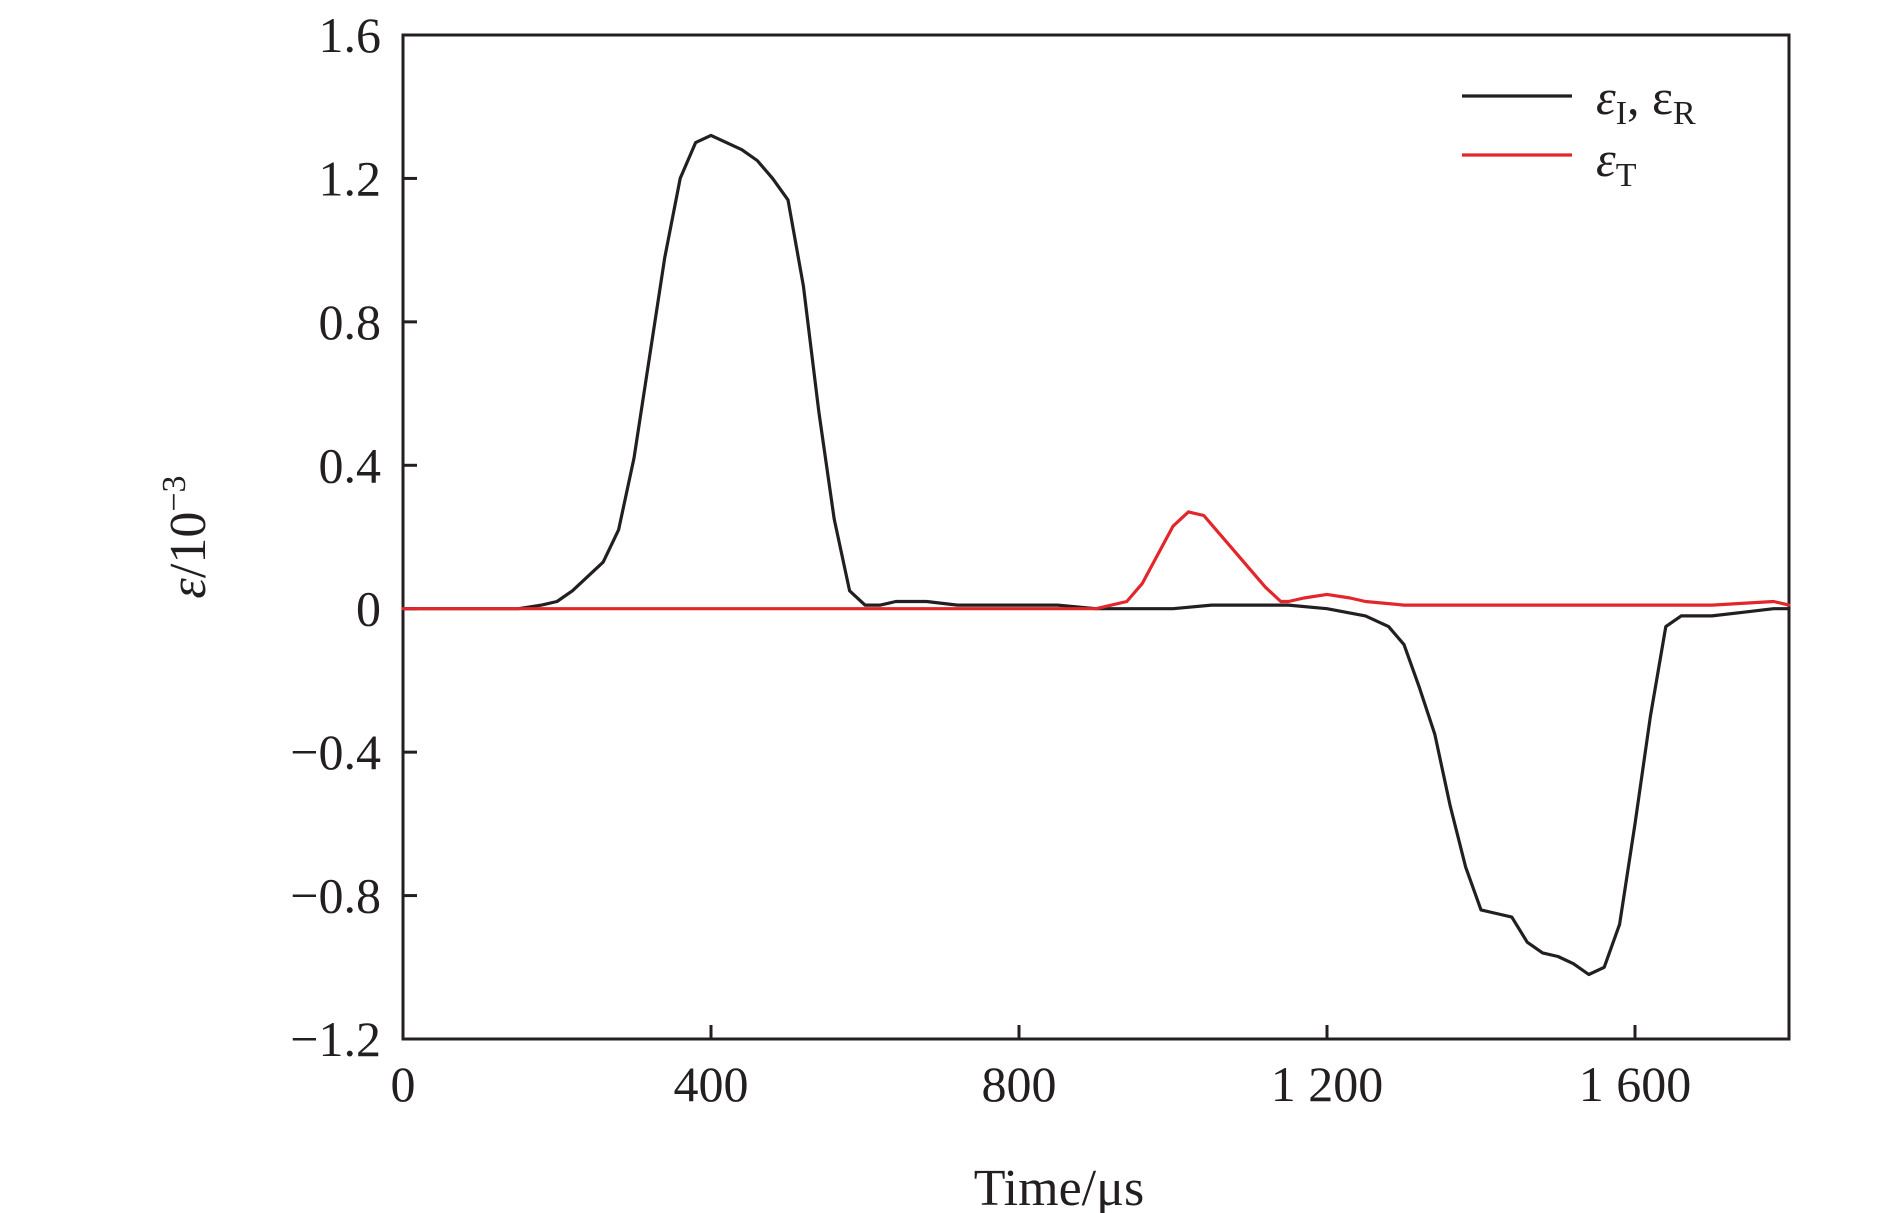  I want to click on y-tick-label: −0.4, so click(335, 752).